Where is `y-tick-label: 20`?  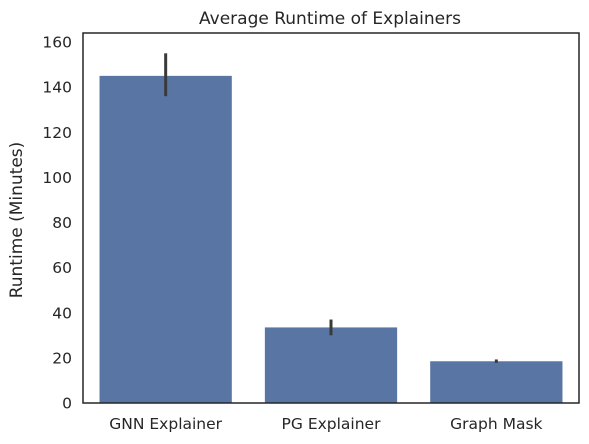
y-tick-label: 20 is located at coordinates (62, 358).